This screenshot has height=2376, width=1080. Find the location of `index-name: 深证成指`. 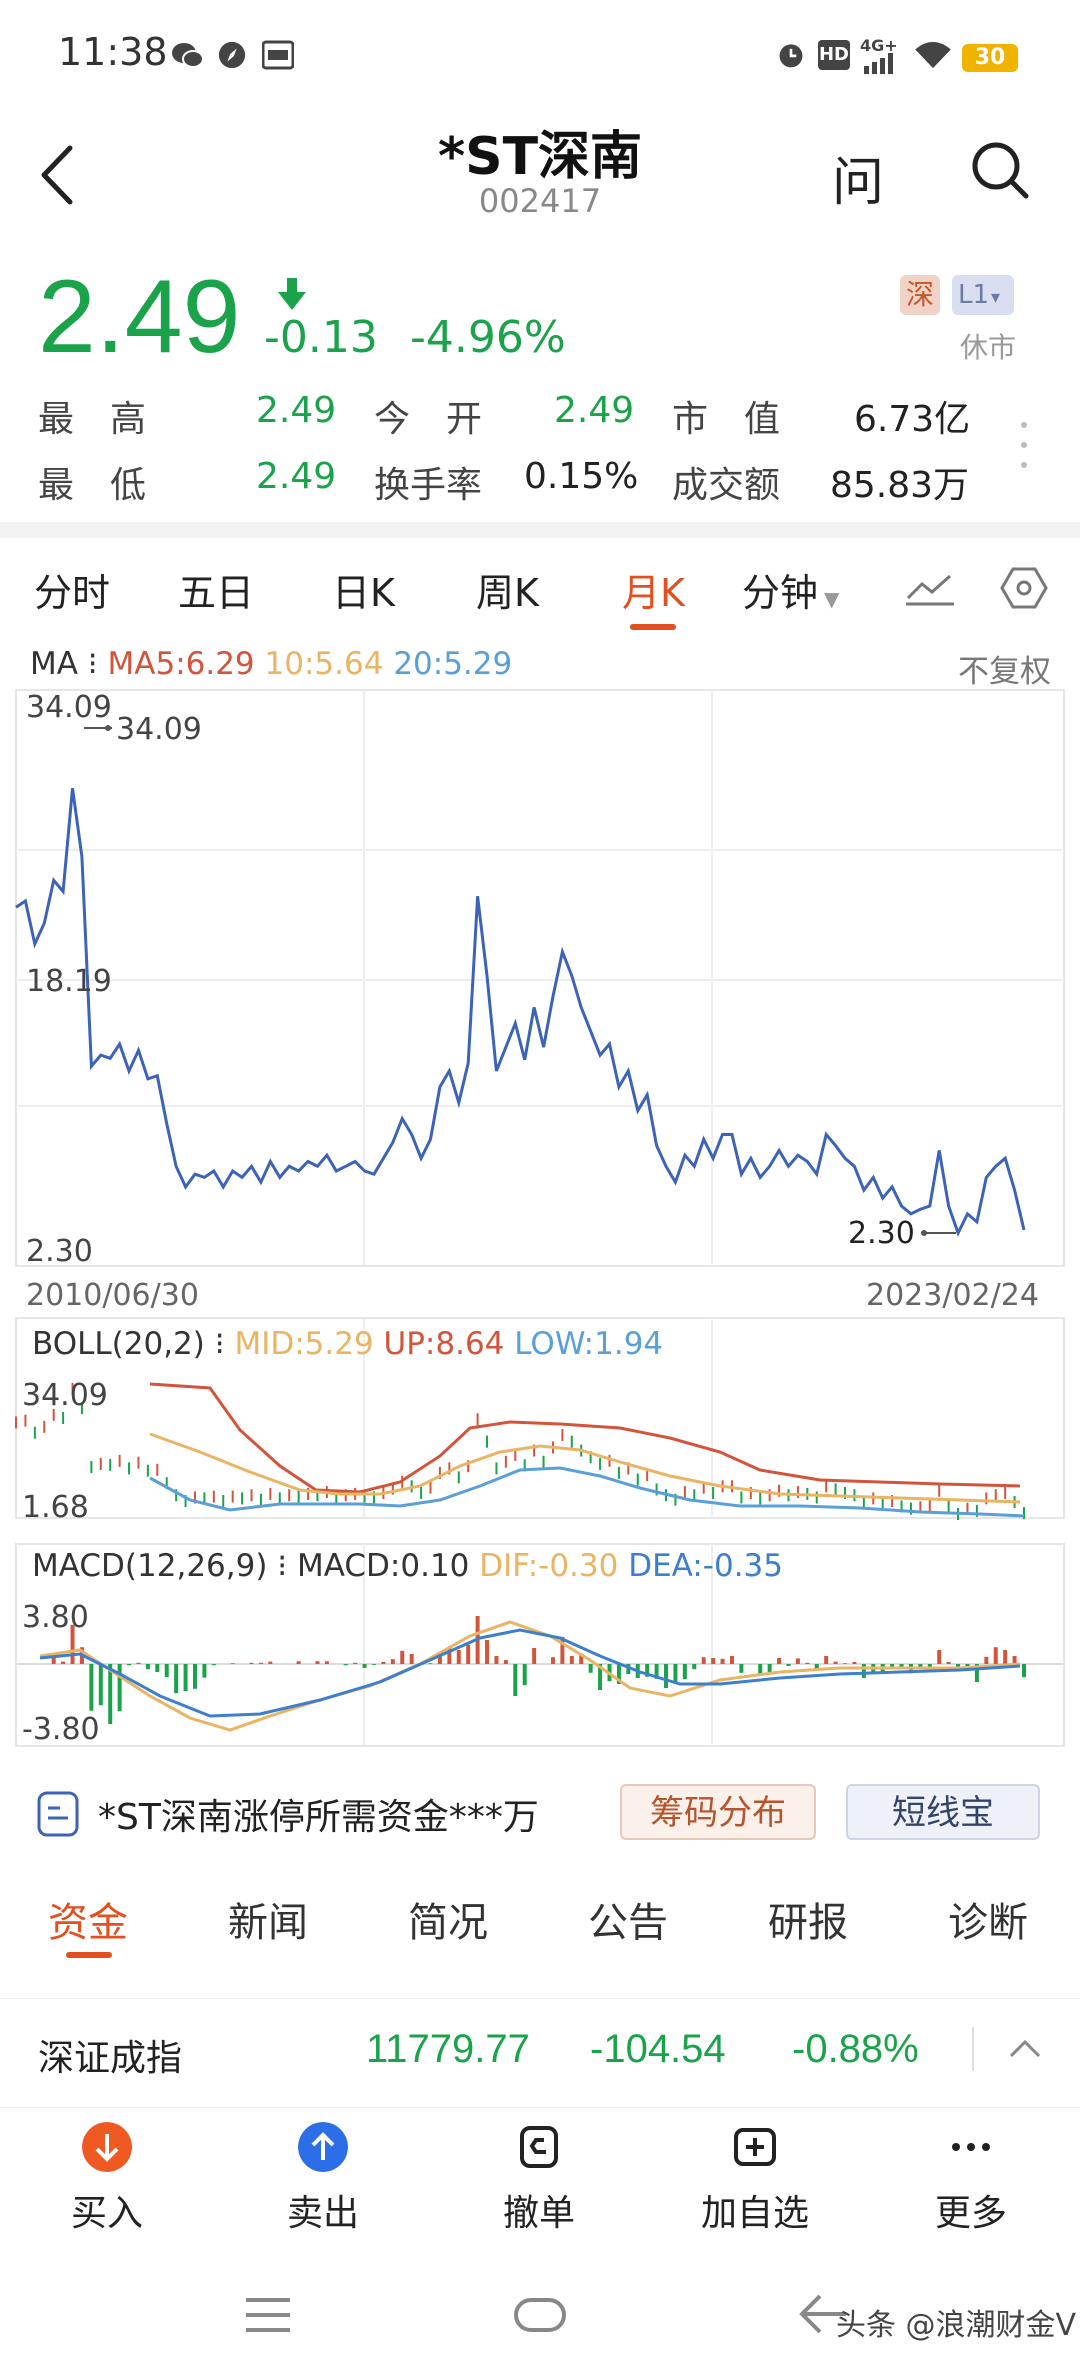

index-name: 深证成指 is located at coordinates (110, 2058).